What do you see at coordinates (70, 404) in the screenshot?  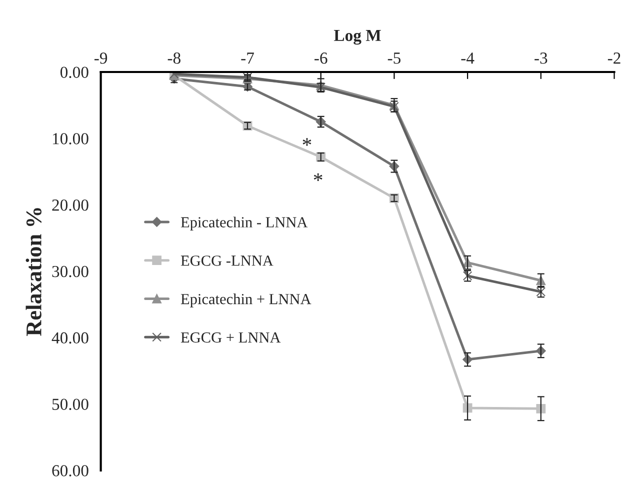 I see `y-tick-label: 50.00` at bounding box center [70, 404].